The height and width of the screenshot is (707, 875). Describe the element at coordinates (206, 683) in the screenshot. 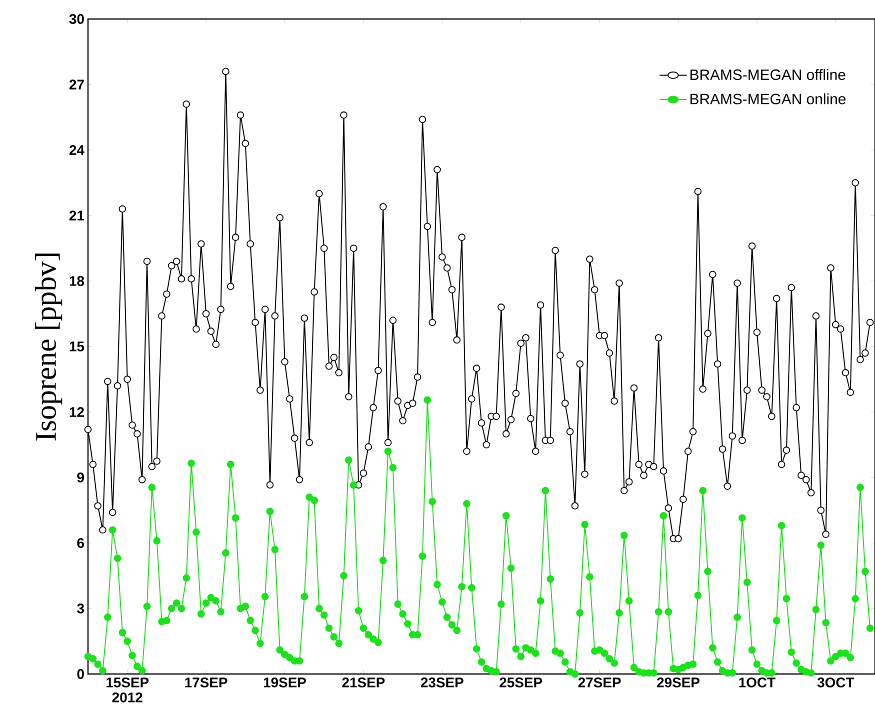

I see `x-tick-label: 17SEP` at that location.